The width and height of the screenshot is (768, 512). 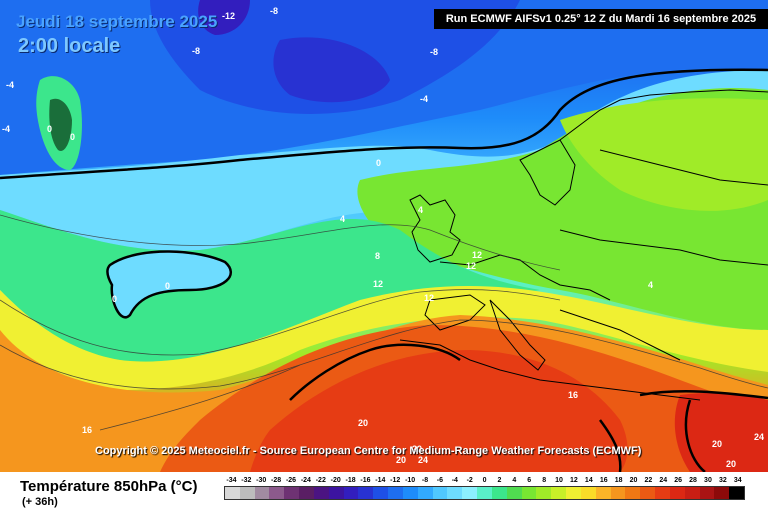 What do you see at coordinates (737, 480) in the screenshot?
I see `scale-tick-label: 34` at bounding box center [737, 480].